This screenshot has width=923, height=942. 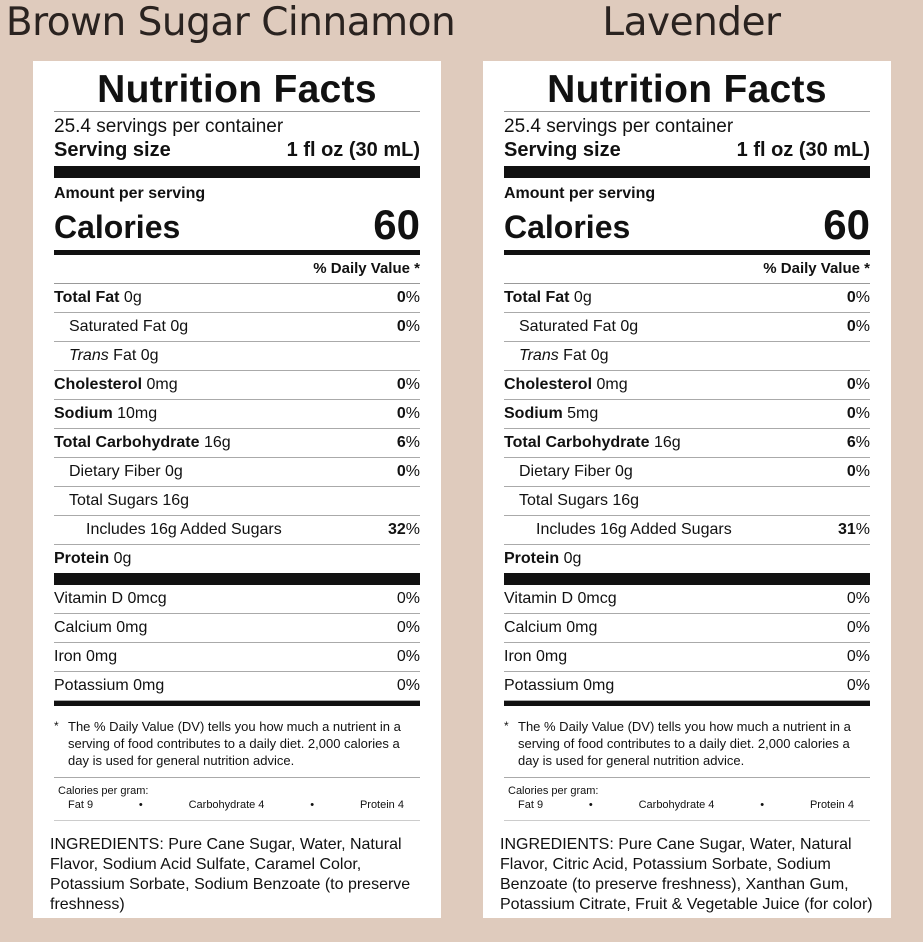 What do you see at coordinates (381, 805) in the screenshot?
I see `calories-per-gram-item: Protein 4` at bounding box center [381, 805].